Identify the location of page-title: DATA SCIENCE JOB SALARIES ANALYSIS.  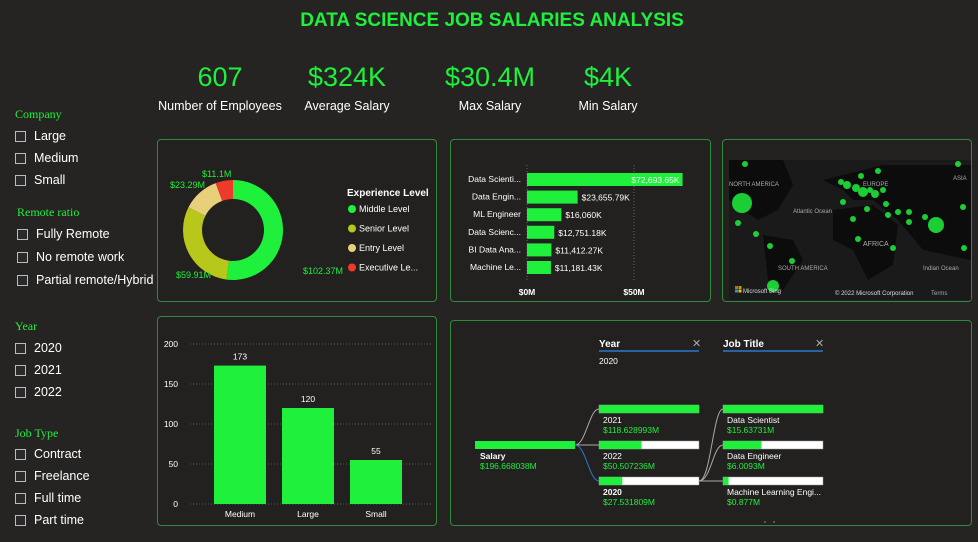
(492, 20).